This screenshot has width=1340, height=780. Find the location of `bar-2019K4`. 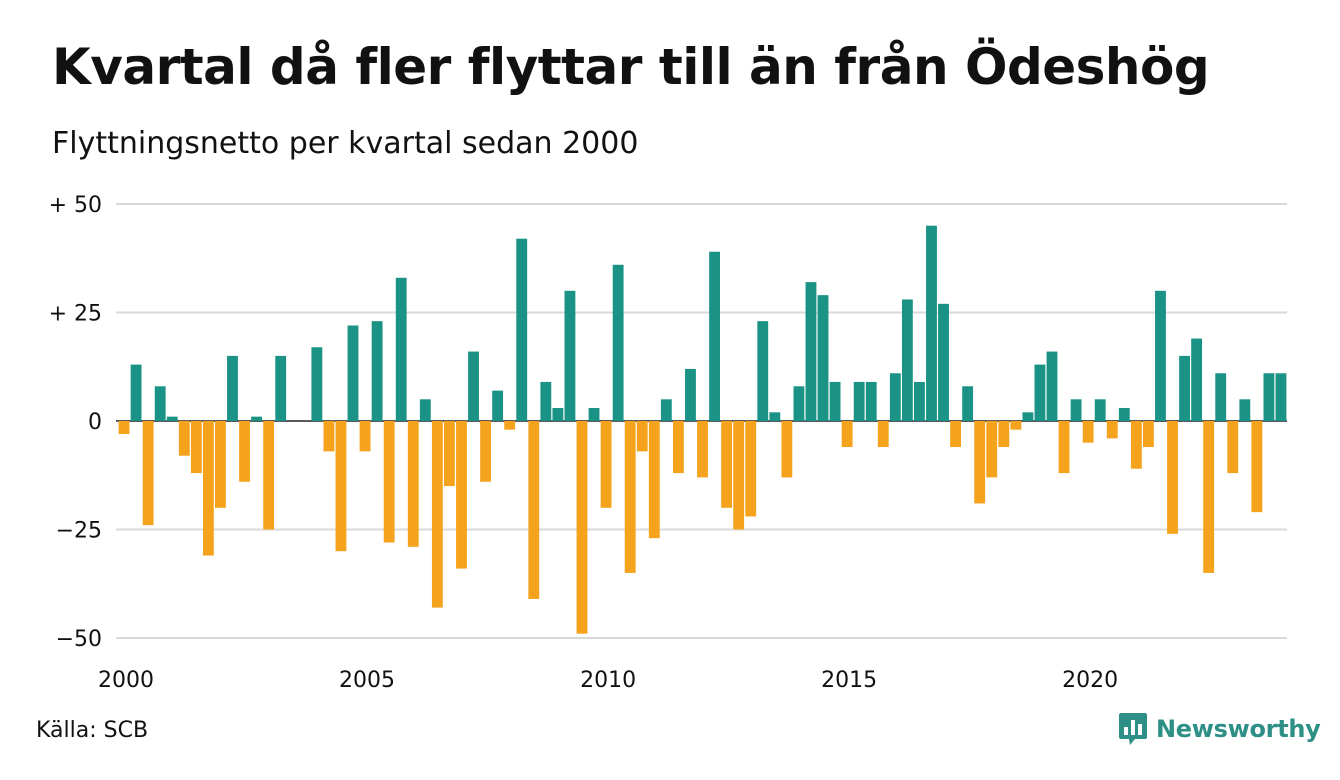

bar-2019K4 is located at coordinates (1076, 410).